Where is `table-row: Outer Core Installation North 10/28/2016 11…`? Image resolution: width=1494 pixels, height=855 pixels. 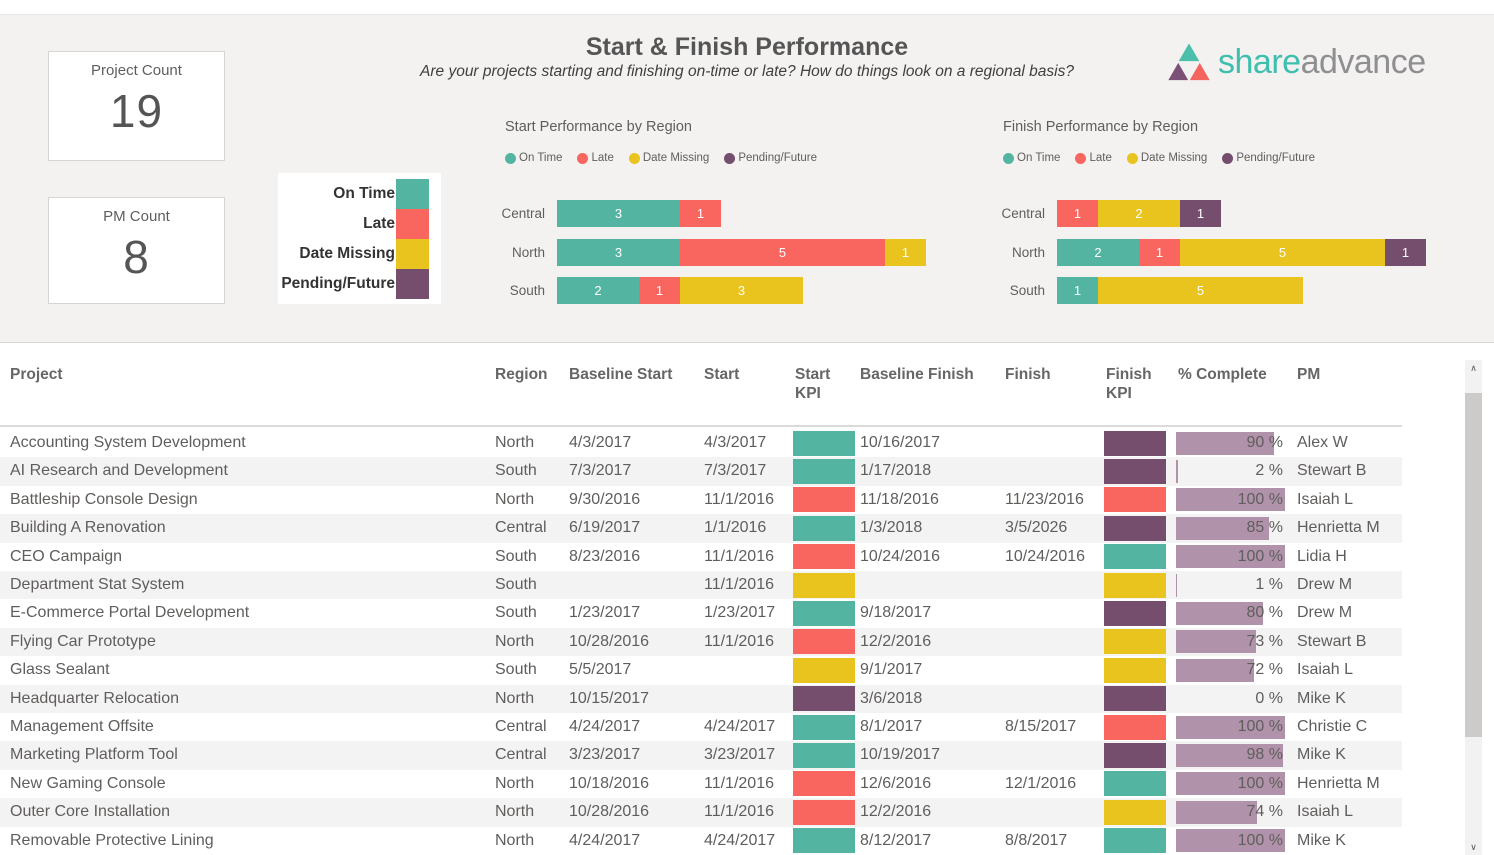
table-row: Outer Core Installation North 10/28/2016 11… is located at coordinates (701, 812).